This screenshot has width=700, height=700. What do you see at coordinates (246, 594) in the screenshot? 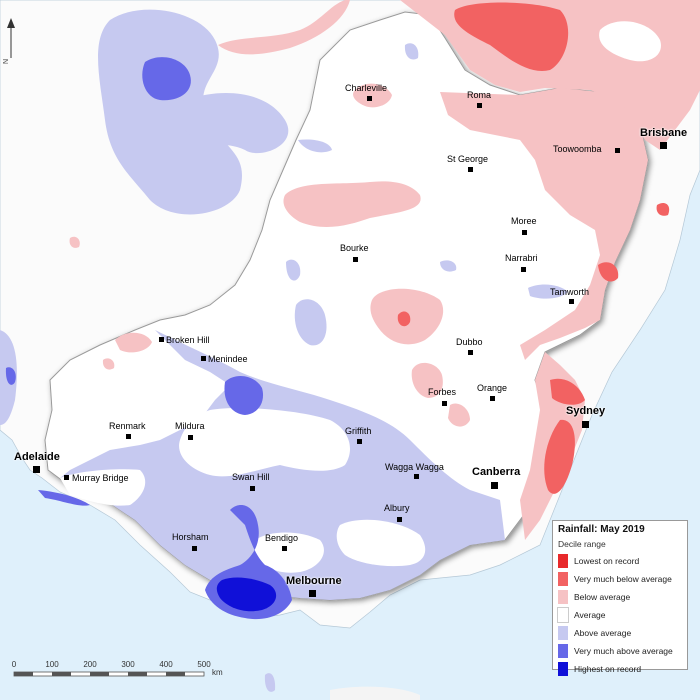
I see `highest-on-record-melb` at bounding box center [246, 594].